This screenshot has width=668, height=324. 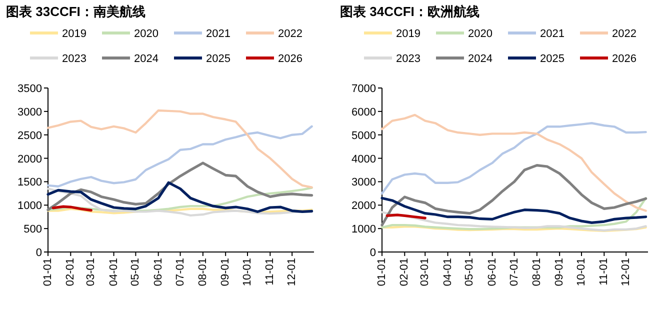 What do you see at coordinates (364, 89) in the screenshot?
I see `y-tick-label: 7000` at bounding box center [364, 89].